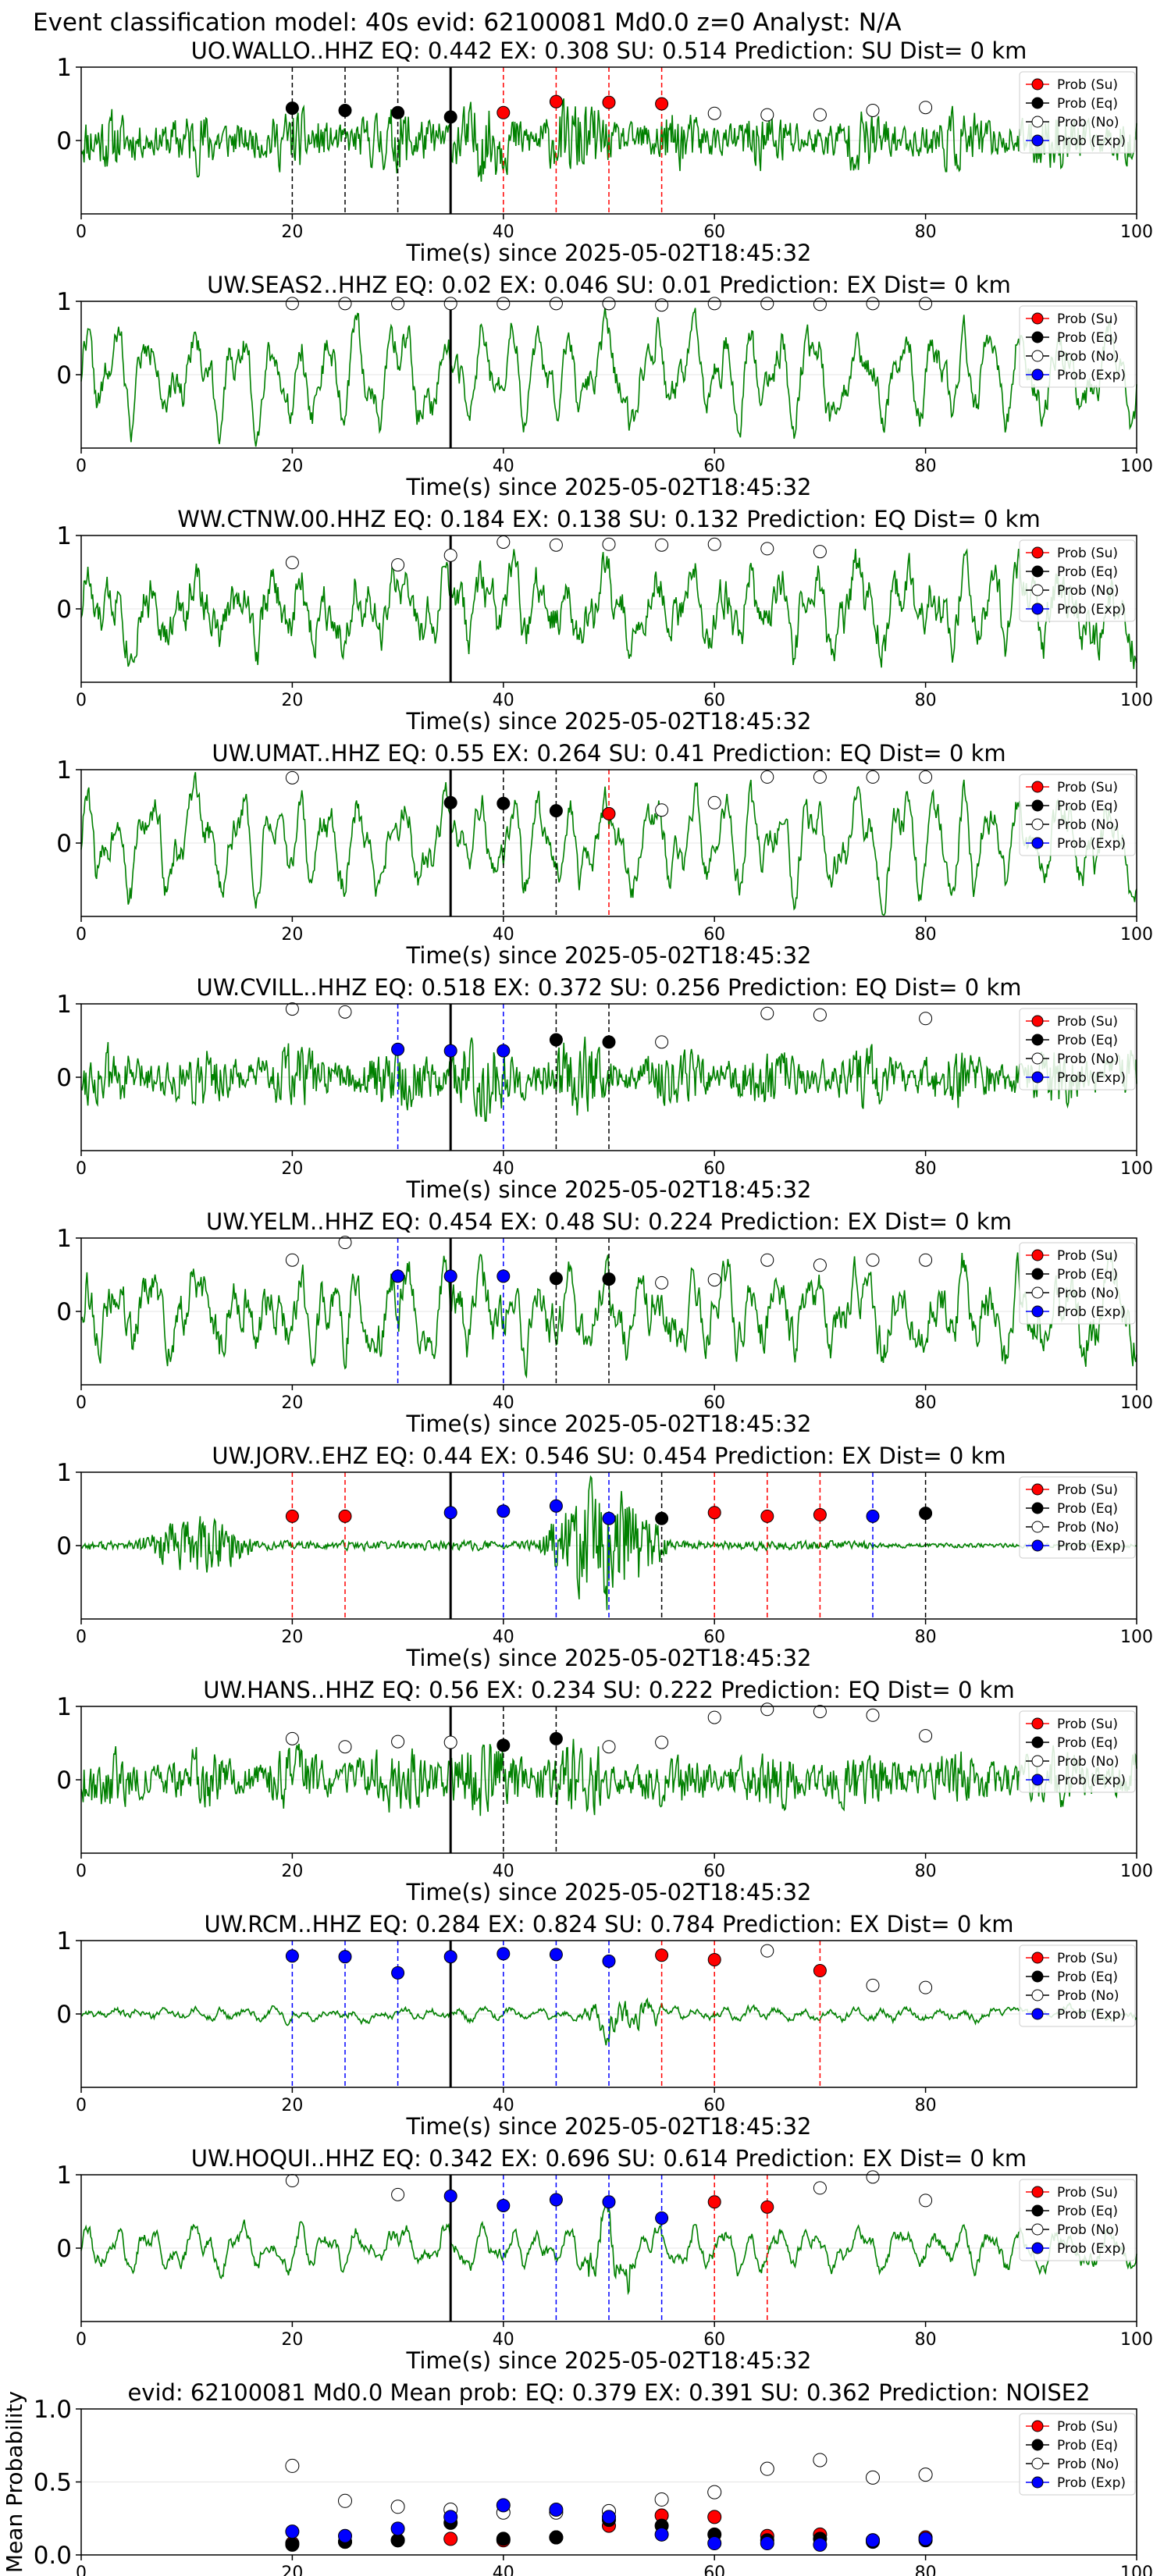  I want to click on ytick-label-9-1: 1, so click(64, 2175).